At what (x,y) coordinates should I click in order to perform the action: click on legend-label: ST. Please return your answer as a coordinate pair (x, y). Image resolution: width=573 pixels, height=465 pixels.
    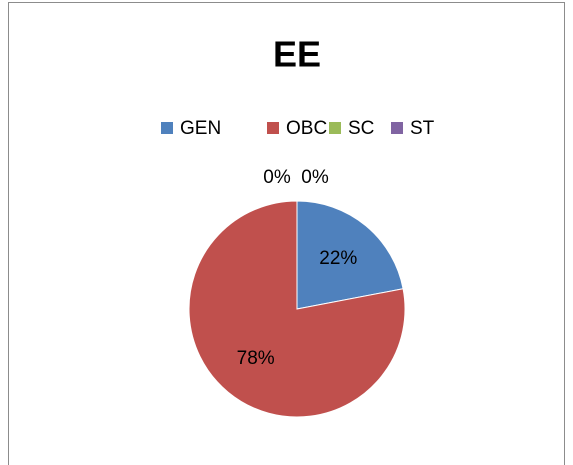
    Looking at the image, I should click on (422, 128).